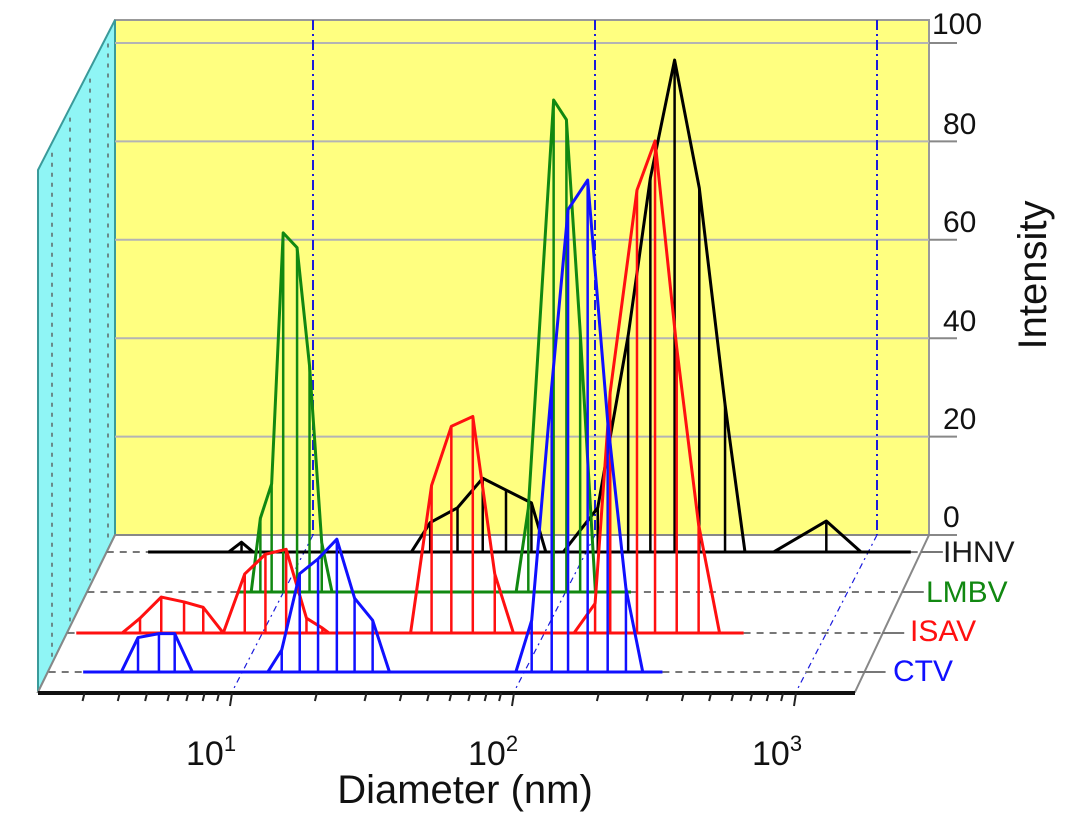 The image size is (1080, 829). I want to click on x-axis-title: Diameter (nm), so click(465, 790).